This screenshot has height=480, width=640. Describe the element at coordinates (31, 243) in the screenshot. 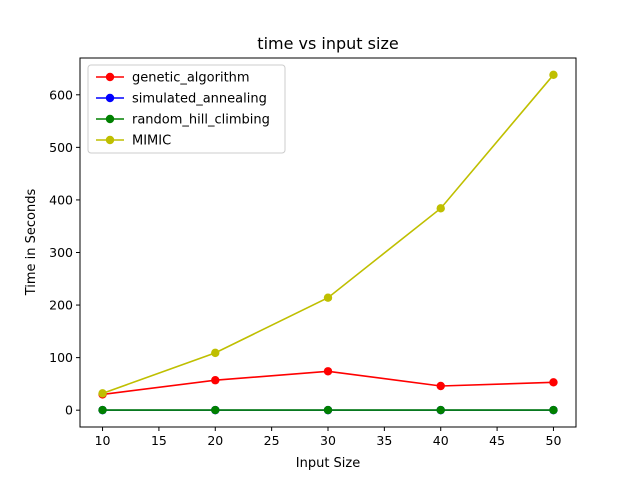

I see `y-axis-title: Time in Seconds` at that location.